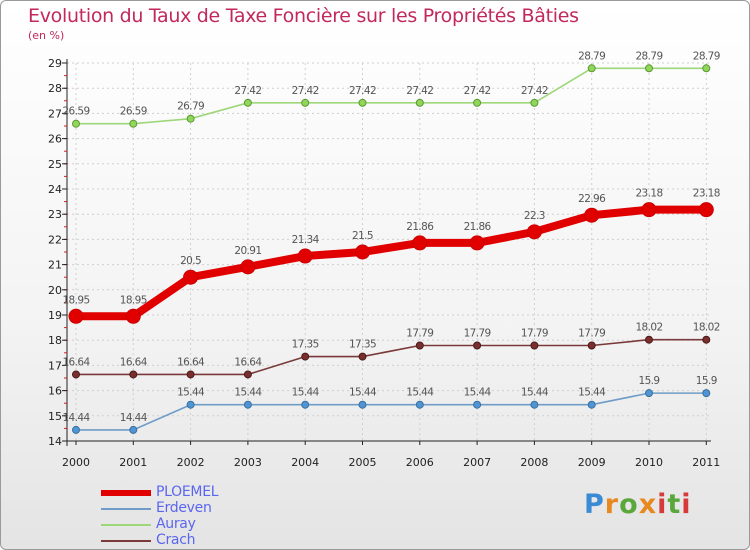  I want to click on x-tick-label: 2010, so click(649, 462).